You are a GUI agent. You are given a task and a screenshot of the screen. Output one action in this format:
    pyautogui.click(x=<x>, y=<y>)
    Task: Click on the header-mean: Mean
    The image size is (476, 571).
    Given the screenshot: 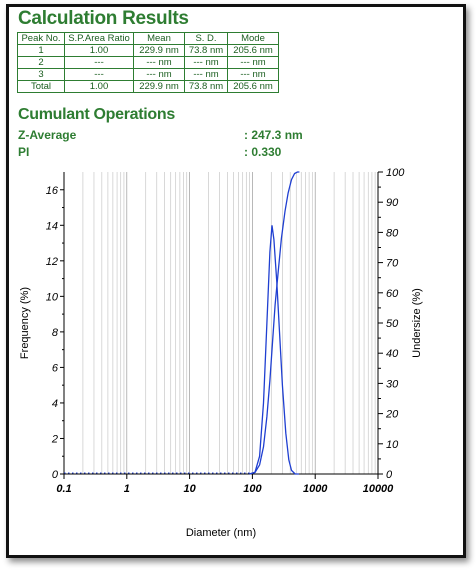 What is the action you would take?
    pyautogui.click(x=159, y=38)
    